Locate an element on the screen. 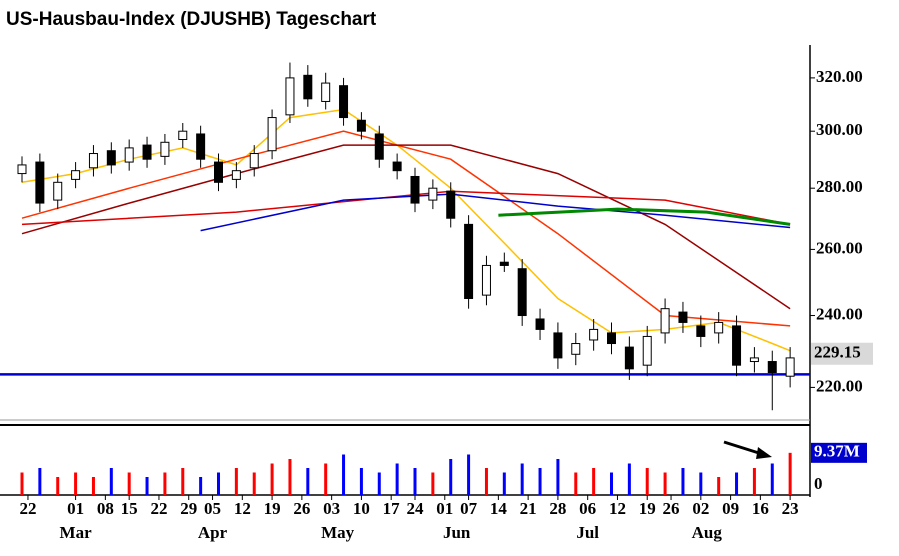 The image size is (899, 556). x-tick-label: 23 is located at coordinates (790, 508).